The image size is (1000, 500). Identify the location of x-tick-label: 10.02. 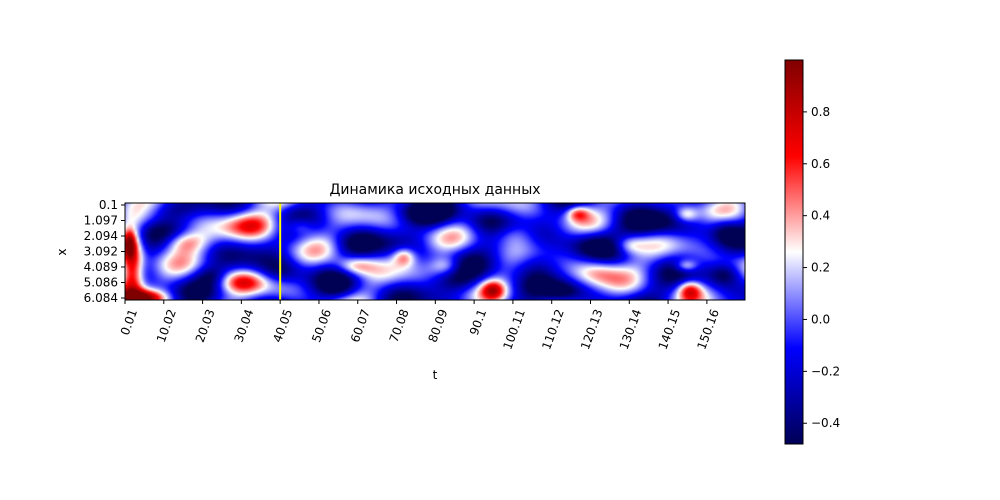
(166, 325).